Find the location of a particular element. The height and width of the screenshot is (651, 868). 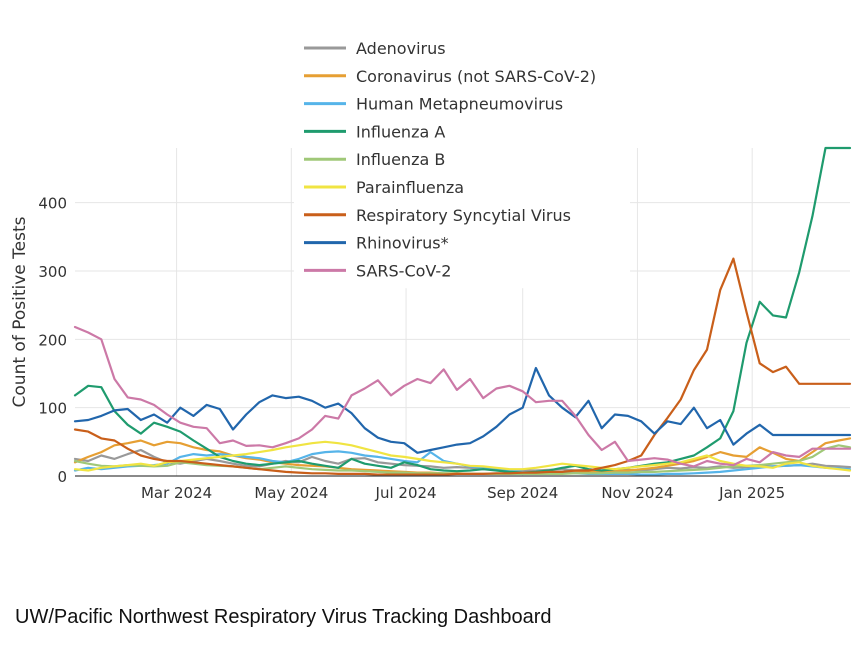

legend-label: Respiratory Syncytial Virus is located at coordinates (463, 215).